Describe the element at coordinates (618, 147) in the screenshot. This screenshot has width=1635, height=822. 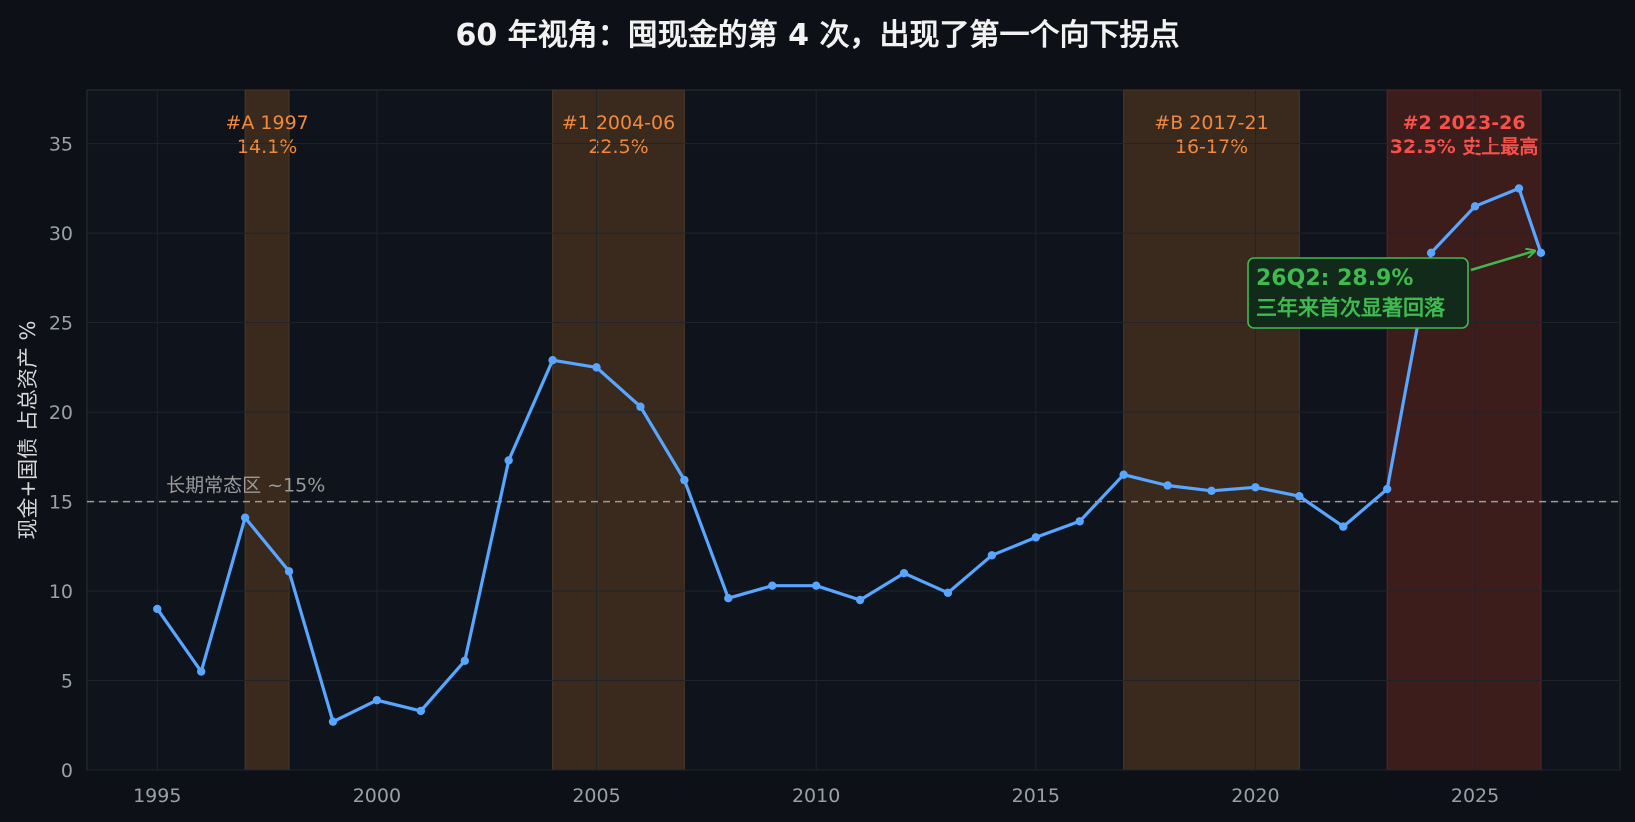
I see `band-value-1: 22.5%` at that location.